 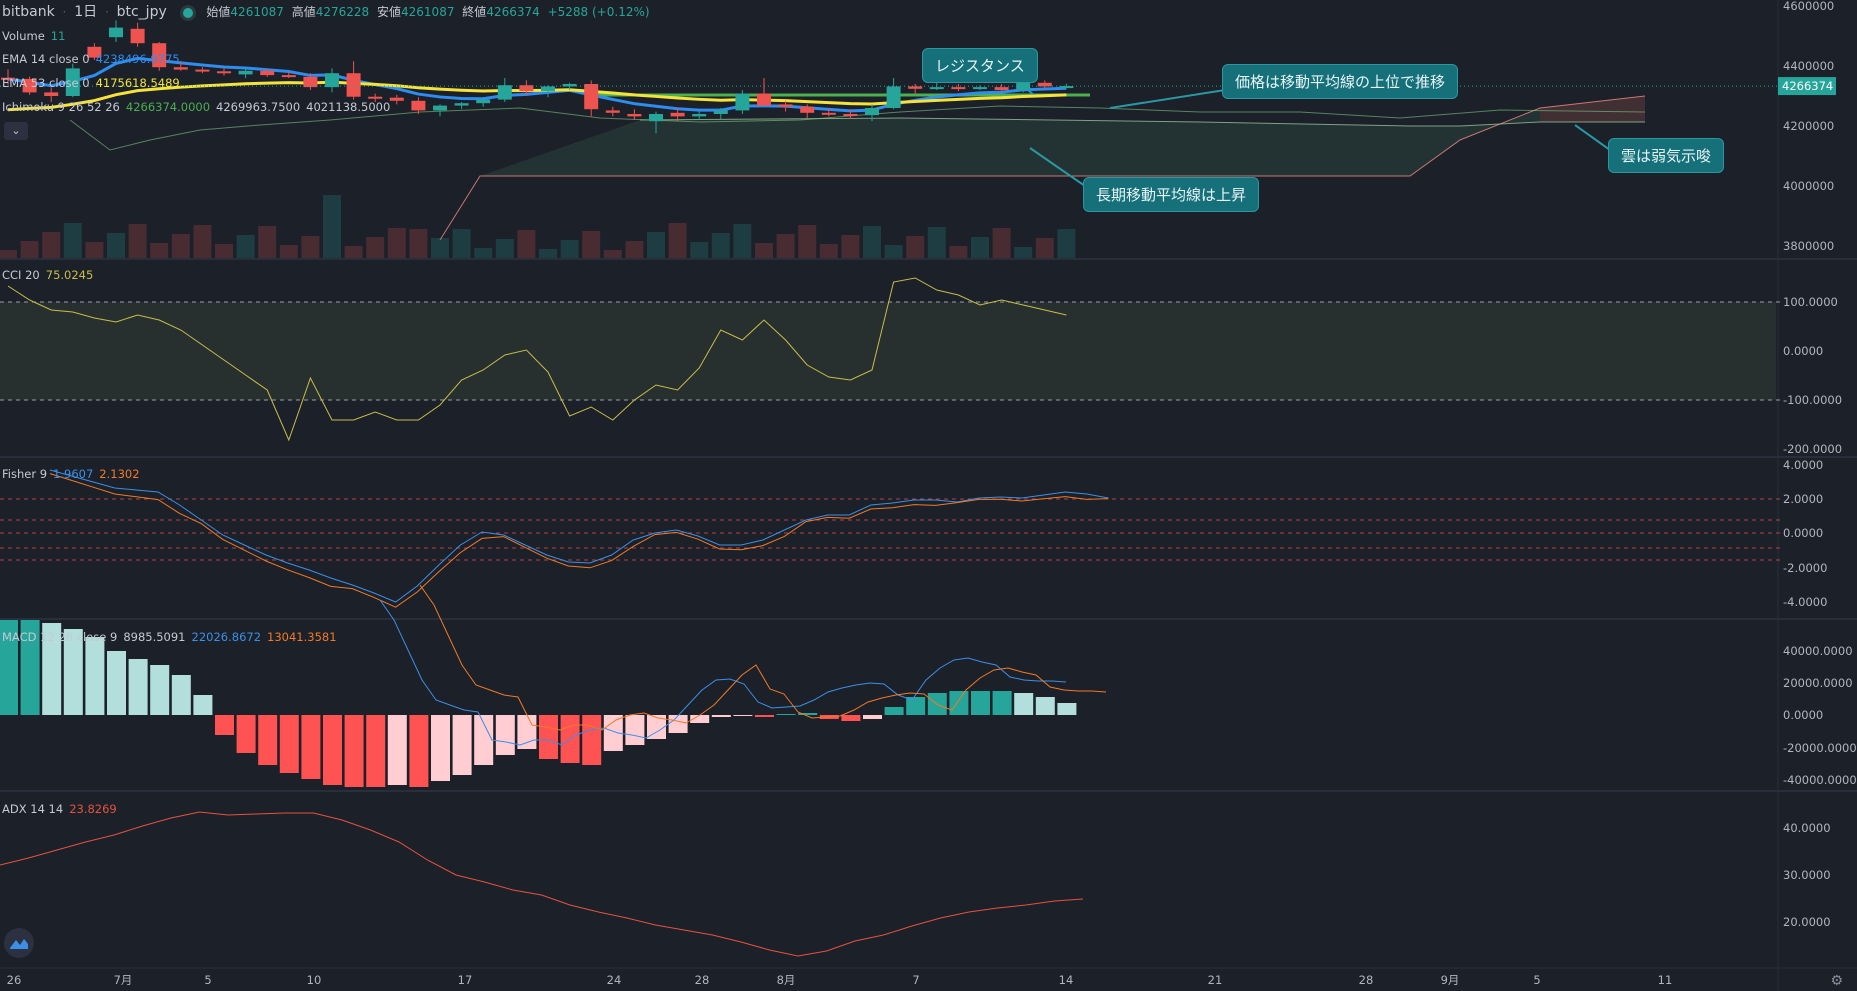 I want to click on callout-pointer, so click(x=1167, y=99).